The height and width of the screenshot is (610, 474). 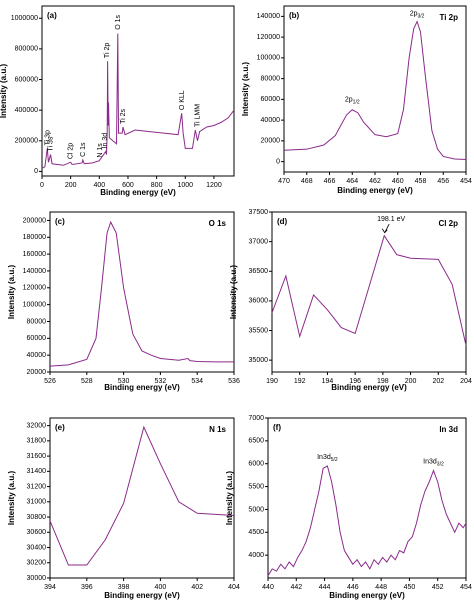 I want to click on y-tick-label: 4000, so click(x=256, y=555).